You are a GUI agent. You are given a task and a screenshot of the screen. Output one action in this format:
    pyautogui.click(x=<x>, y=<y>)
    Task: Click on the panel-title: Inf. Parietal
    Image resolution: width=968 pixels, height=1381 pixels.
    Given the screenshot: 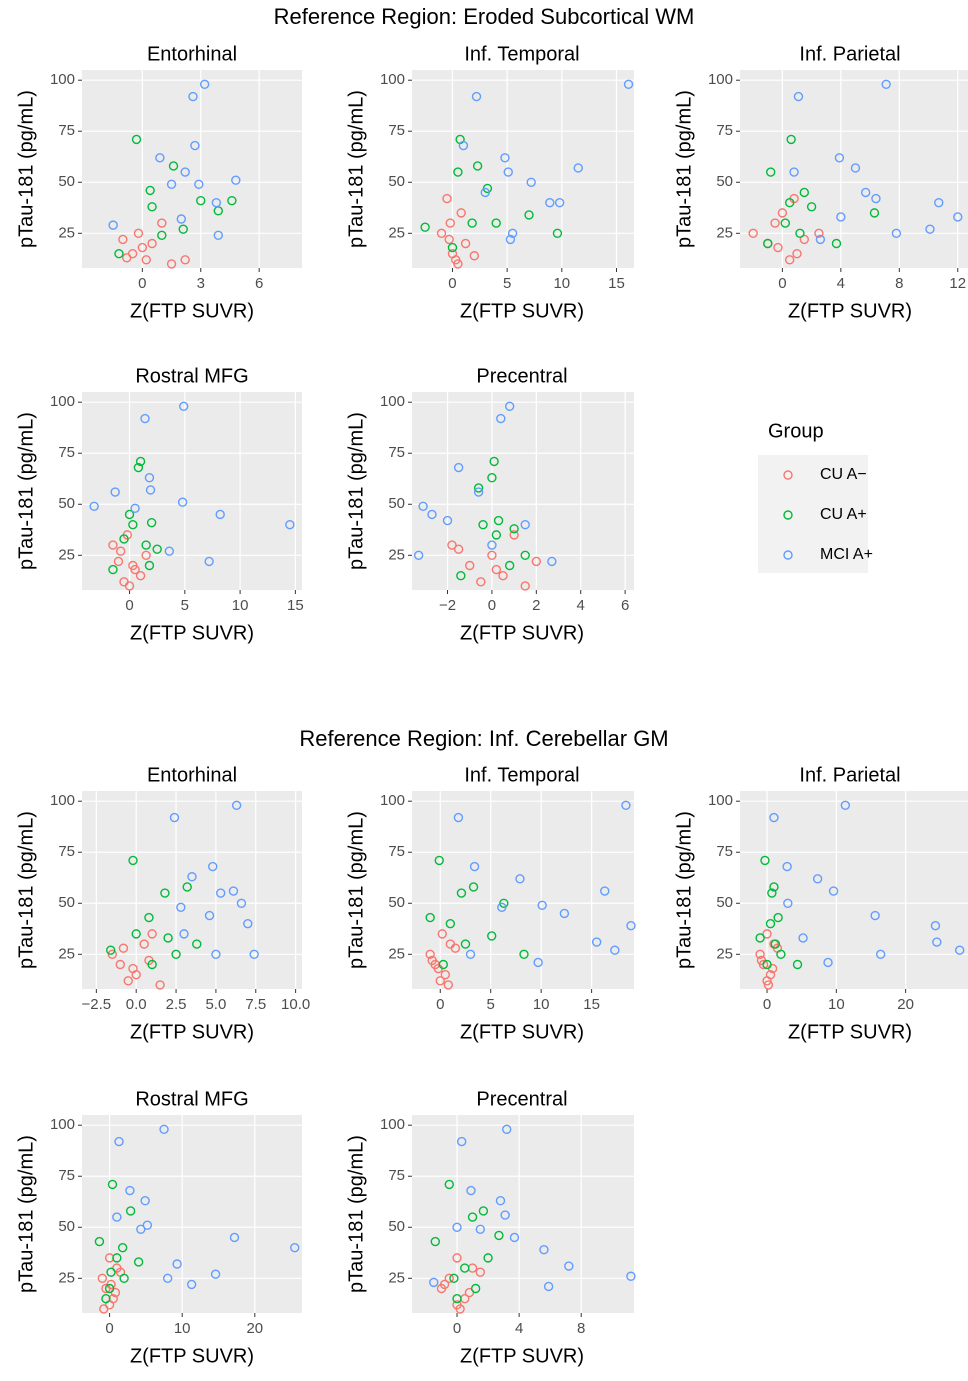 What is the action you would take?
    pyautogui.click(x=849, y=54)
    